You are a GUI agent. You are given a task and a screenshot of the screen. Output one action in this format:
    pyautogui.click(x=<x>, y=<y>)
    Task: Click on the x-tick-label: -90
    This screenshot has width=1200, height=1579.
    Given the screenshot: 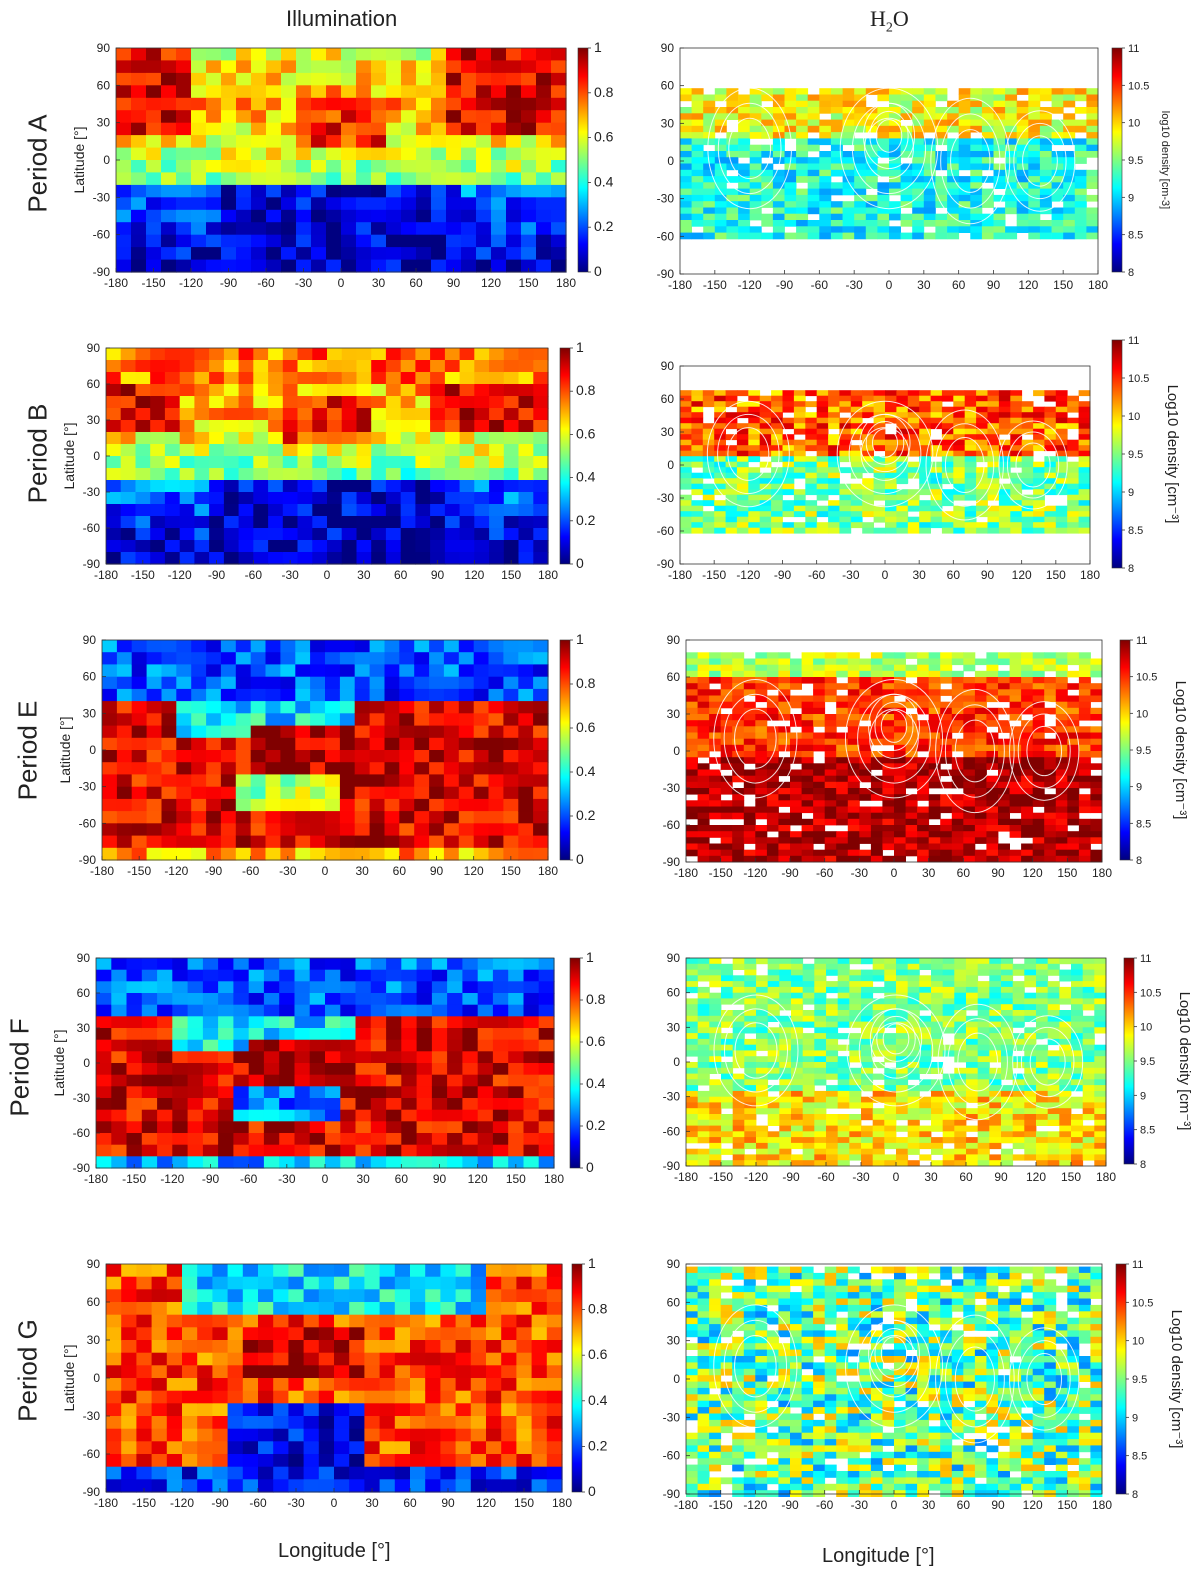 What is the action you would take?
    pyautogui.click(x=783, y=575)
    